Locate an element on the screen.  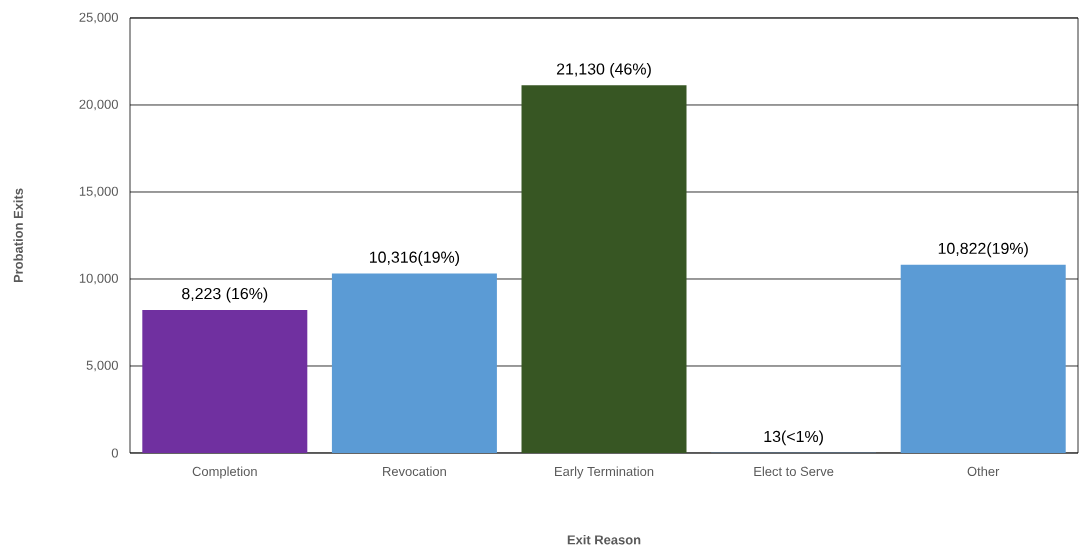
y-axis-title: Probation Exits is located at coordinates (18, 235).